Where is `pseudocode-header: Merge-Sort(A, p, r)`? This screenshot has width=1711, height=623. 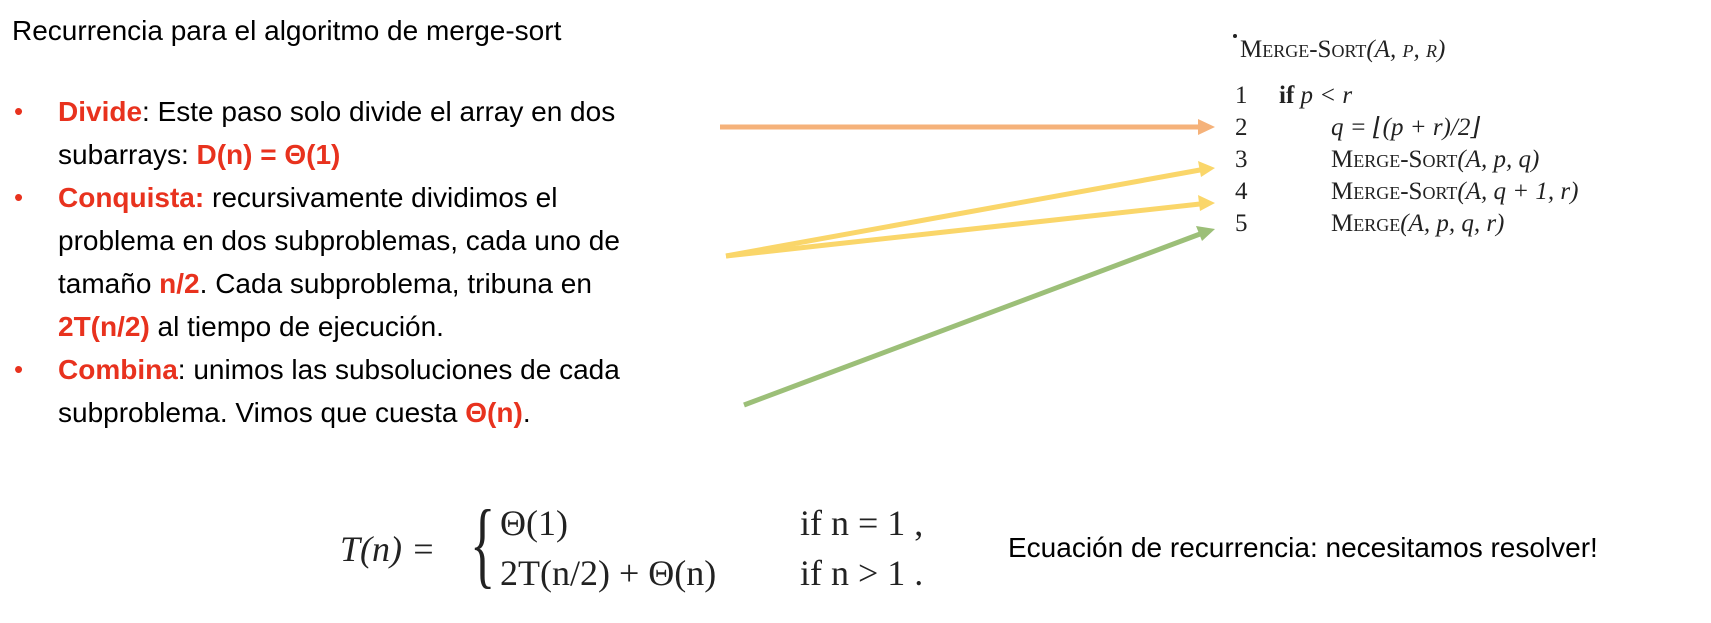 pseudocode-header: Merge-Sort(A, p, r) is located at coordinates (1342, 50).